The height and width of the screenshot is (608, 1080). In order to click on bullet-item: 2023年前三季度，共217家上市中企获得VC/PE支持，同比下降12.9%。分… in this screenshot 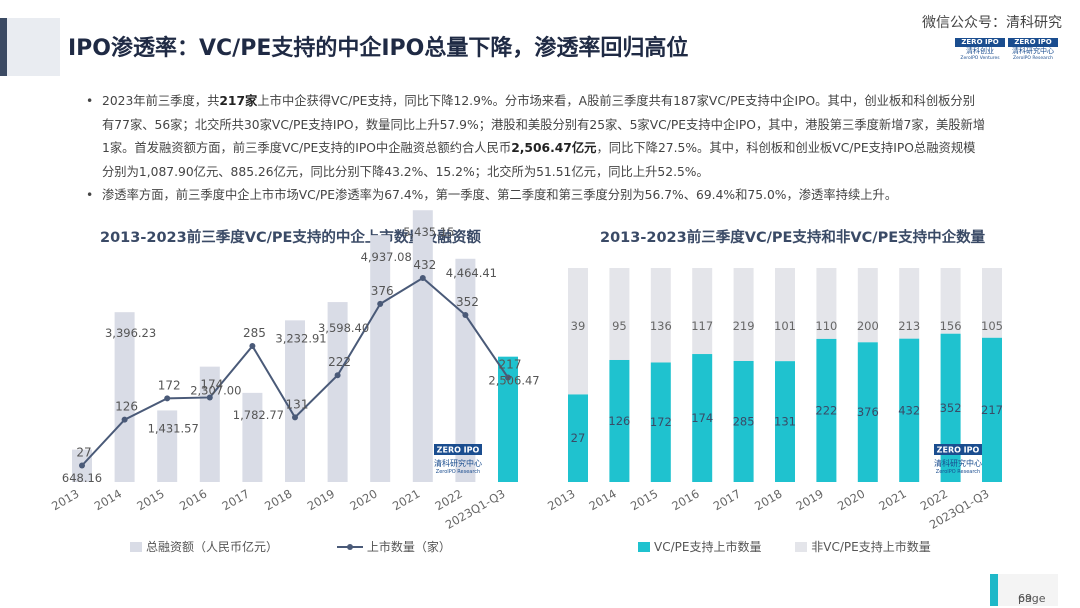, I will do `click(536, 137)`.